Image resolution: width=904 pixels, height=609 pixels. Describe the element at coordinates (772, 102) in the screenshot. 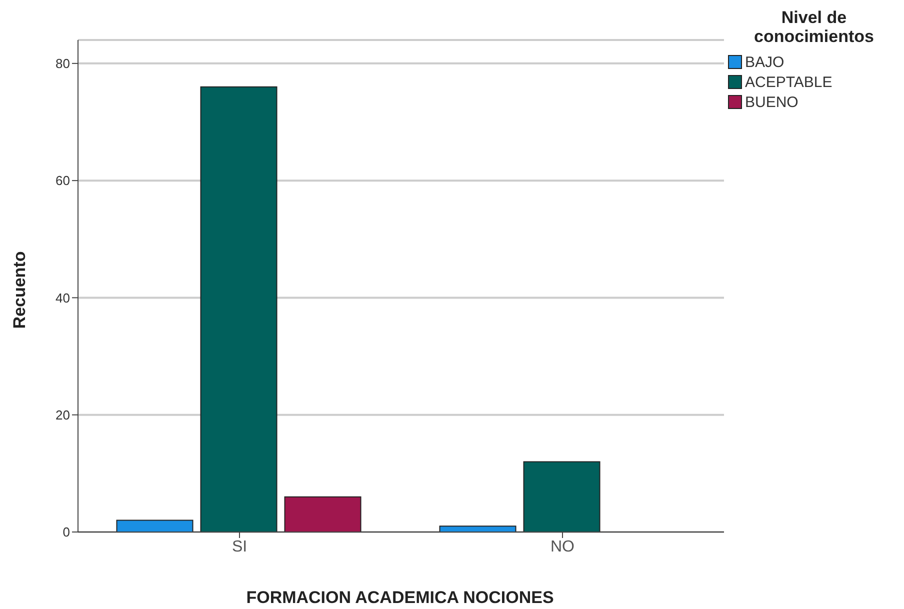

I see `legend-label: BUENO` at that location.